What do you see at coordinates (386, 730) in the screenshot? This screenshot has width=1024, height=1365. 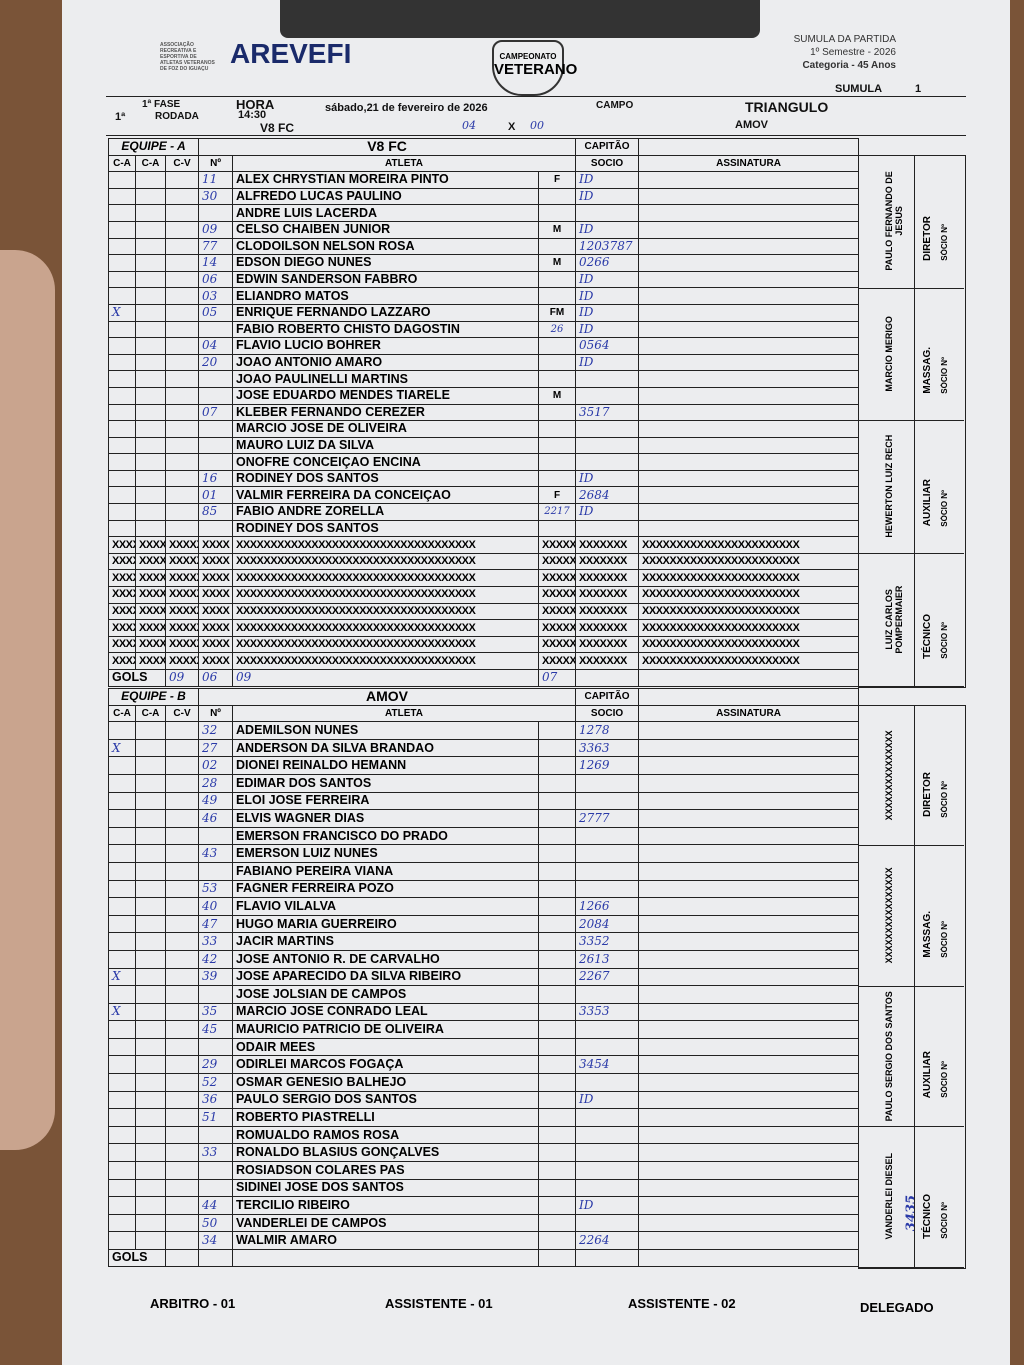 I see `player-name: ADEMILSON NUNES` at bounding box center [386, 730].